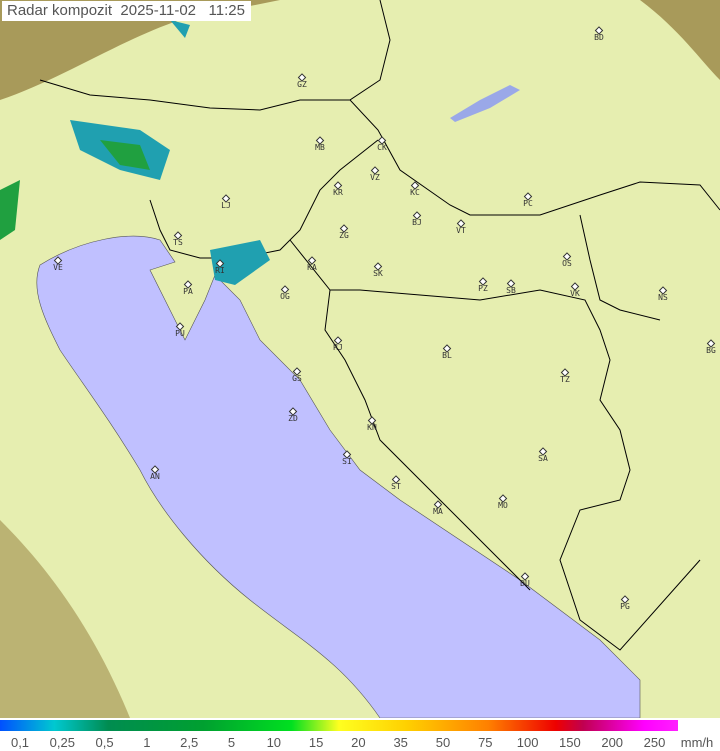  I want to click on city-label: ST, so click(396, 486).